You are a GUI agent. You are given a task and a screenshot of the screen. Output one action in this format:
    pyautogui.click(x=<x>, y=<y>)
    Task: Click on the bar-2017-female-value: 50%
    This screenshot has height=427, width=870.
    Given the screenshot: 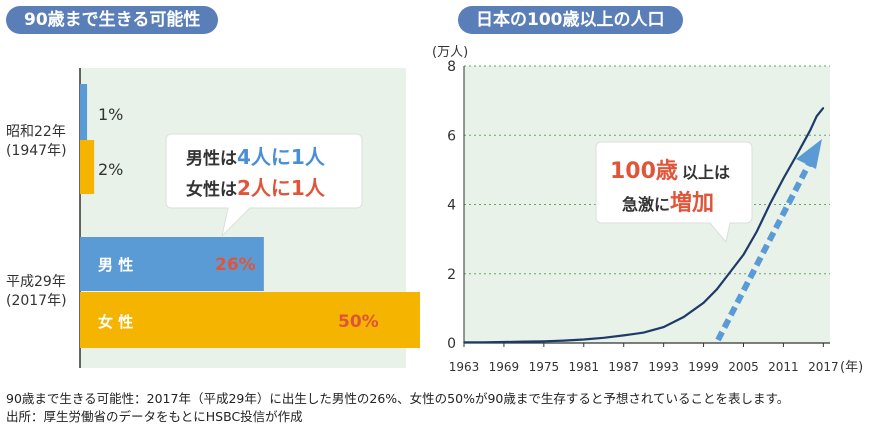 What is the action you would take?
    pyautogui.click(x=358, y=322)
    